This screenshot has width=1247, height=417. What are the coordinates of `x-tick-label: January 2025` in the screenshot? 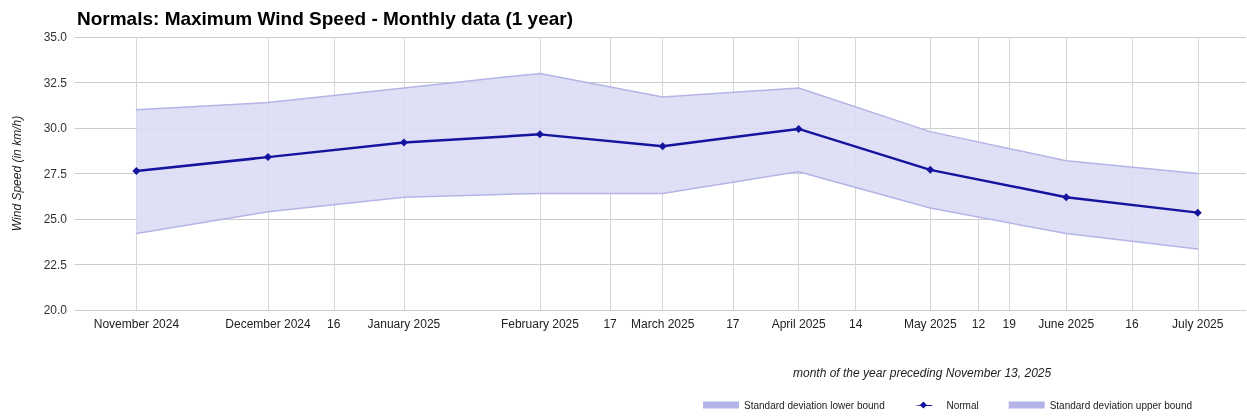 It's located at (404, 324).